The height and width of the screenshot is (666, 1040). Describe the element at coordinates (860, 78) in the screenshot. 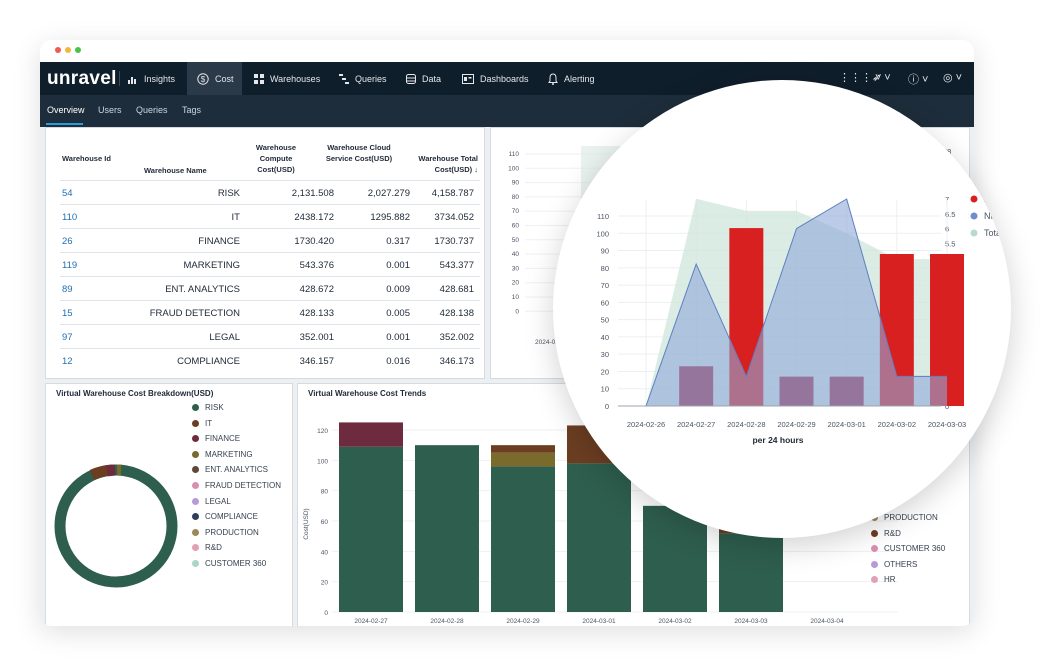

I see `apps-grid-icon: ⋮⋮⋮ ˅` at that location.